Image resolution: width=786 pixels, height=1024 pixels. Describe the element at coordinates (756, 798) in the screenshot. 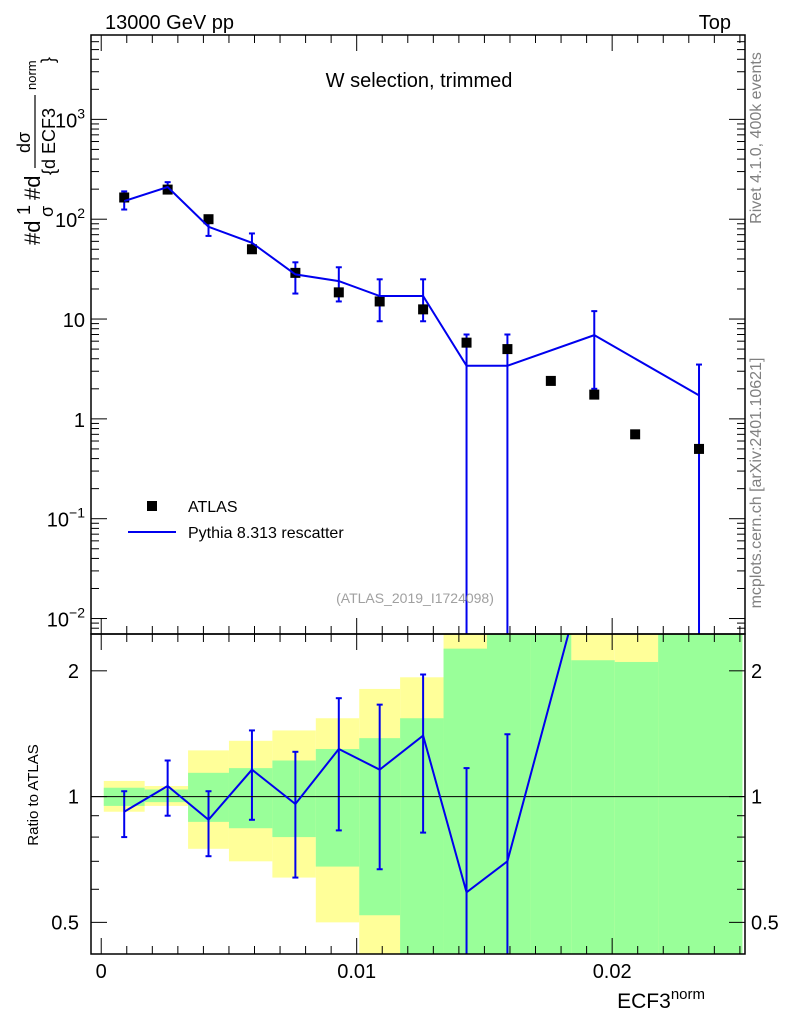

I see `ratio-y-tick-label-right: 1` at that location.